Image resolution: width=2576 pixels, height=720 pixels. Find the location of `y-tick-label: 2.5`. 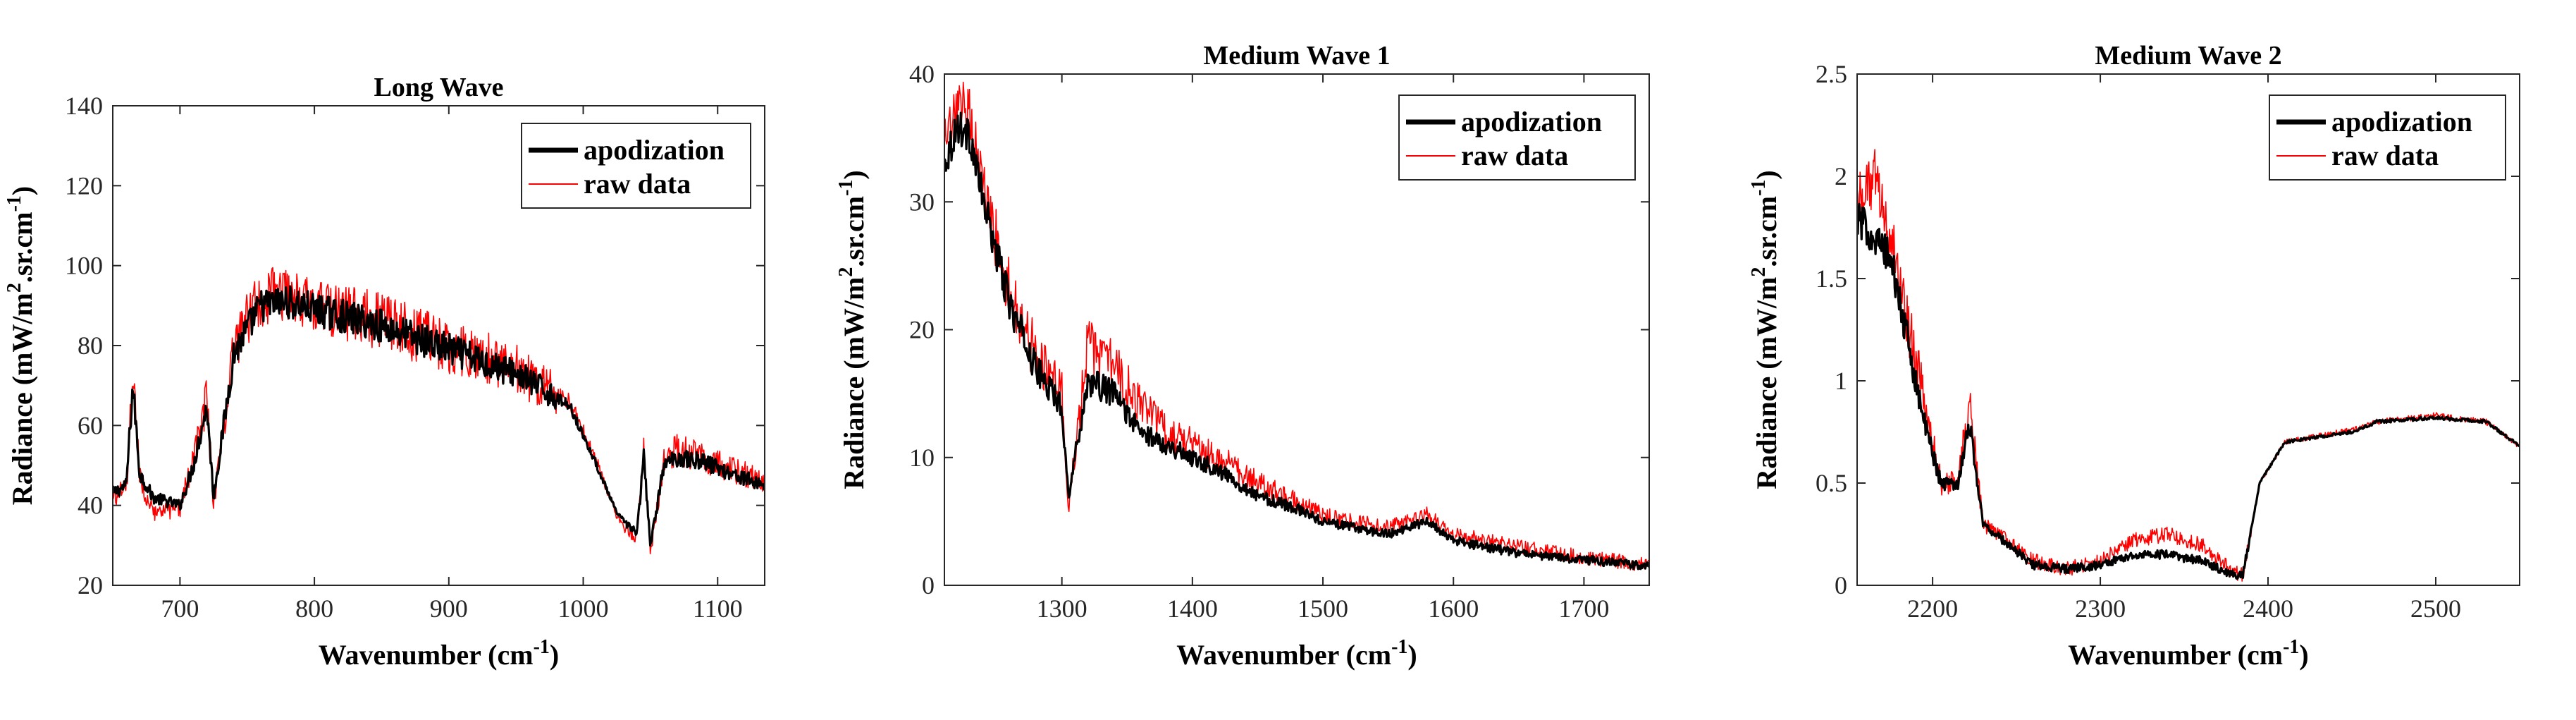

y-tick-label: 2.5 is located at coordinates (1832, 74).